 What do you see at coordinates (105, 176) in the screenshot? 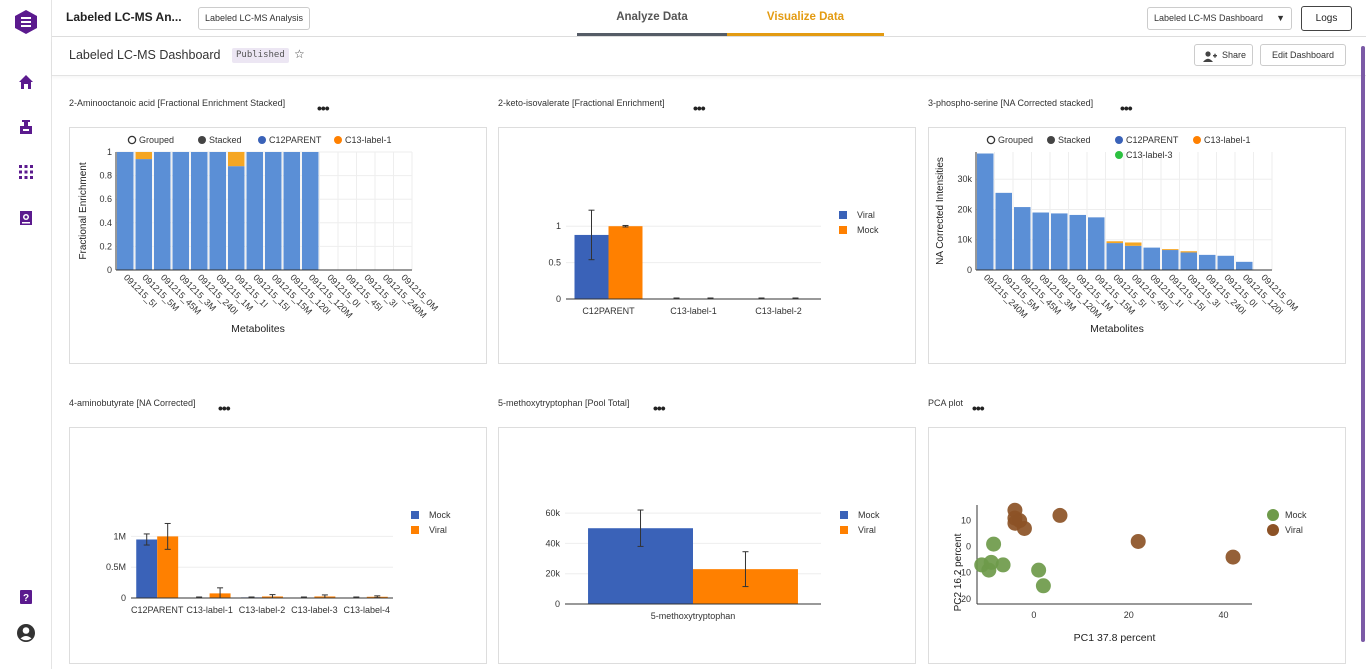
I see `y-tick-label: 0.8` at bounding box center [105, 176].